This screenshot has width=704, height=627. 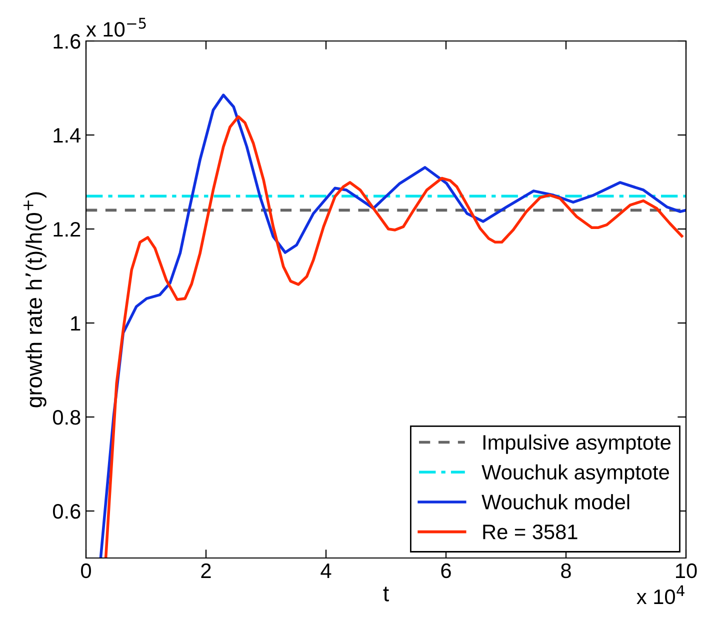 What do you see at coordinates (446, 570) in the screenshot?
I see `x-tick-label: 6` at bounding box center [446, 570].